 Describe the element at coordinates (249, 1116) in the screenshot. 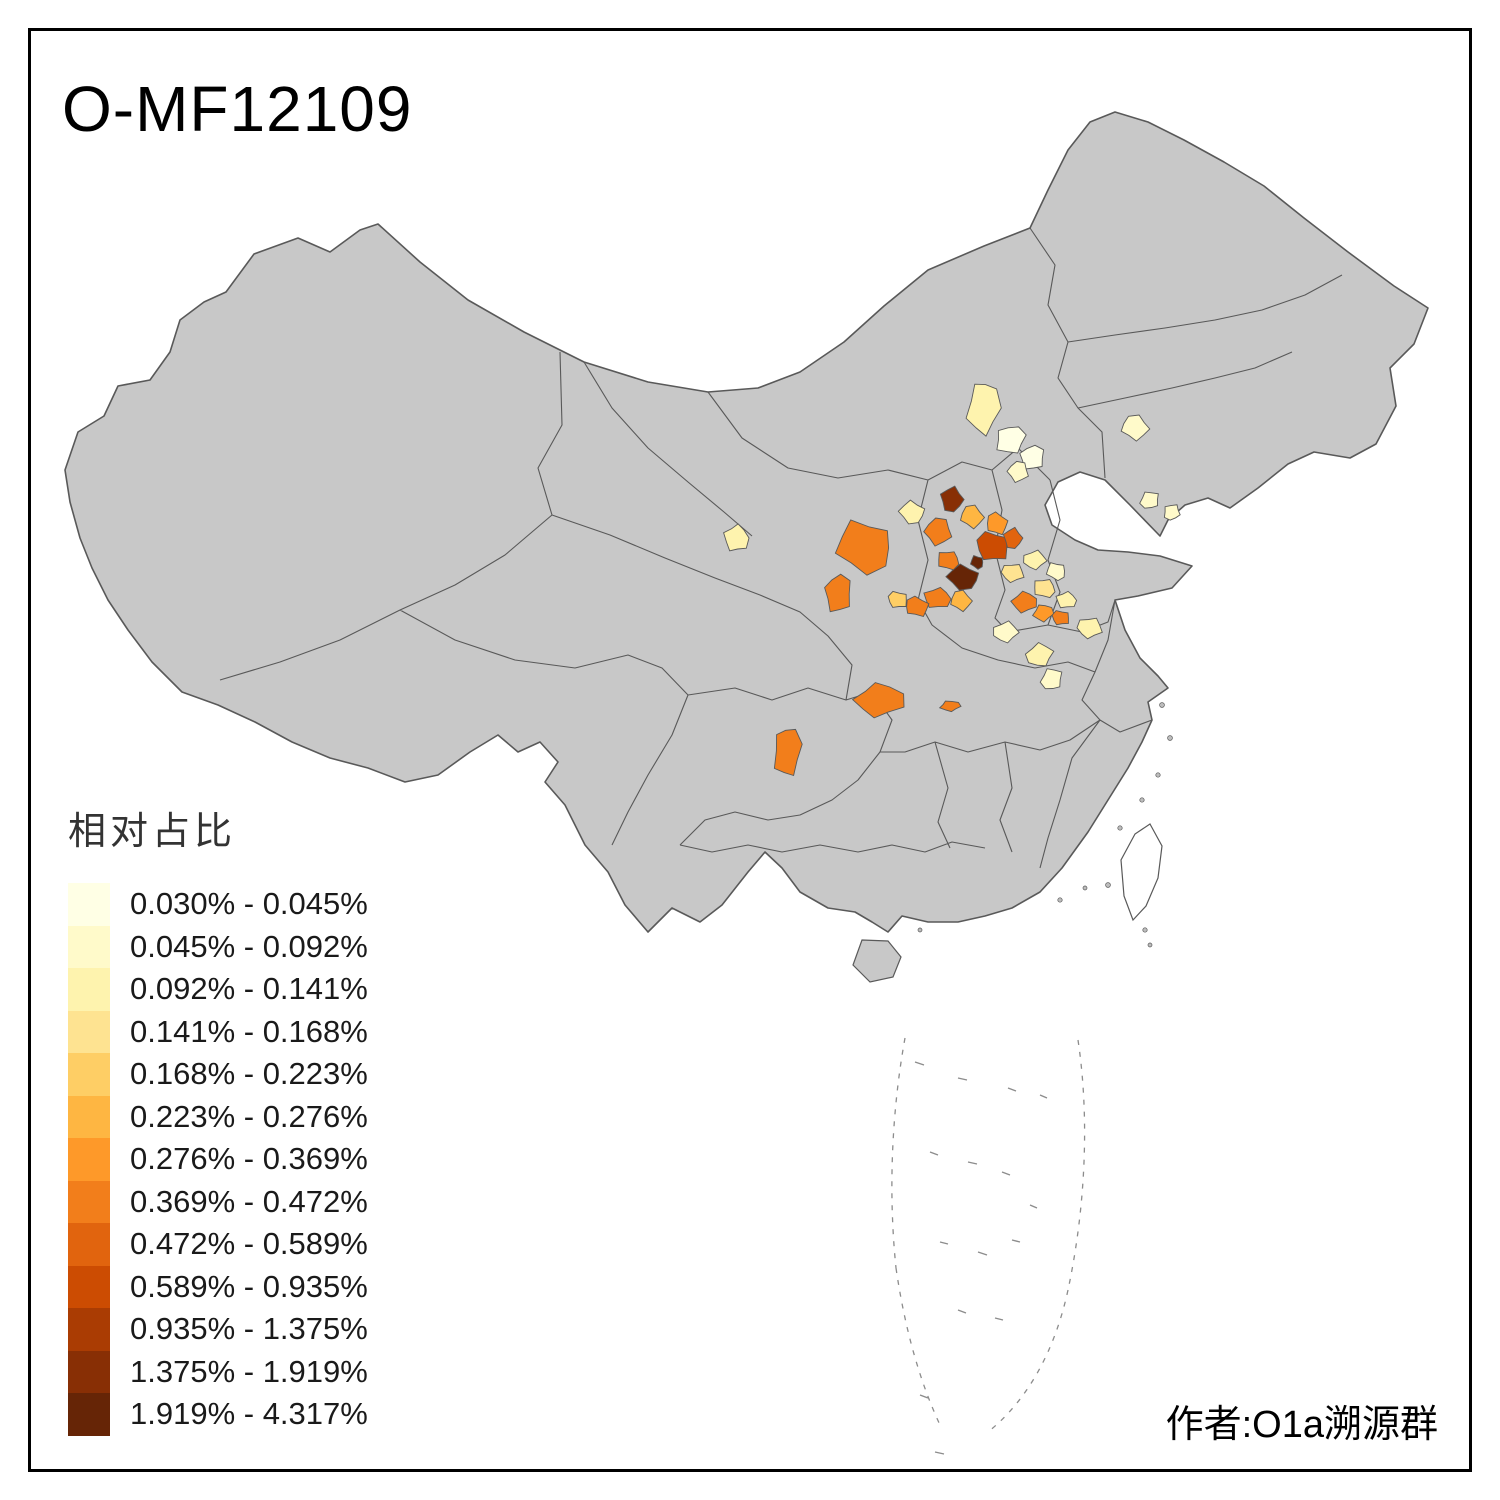

I see `legend-label: 0.223% - 0.276%` at that location.